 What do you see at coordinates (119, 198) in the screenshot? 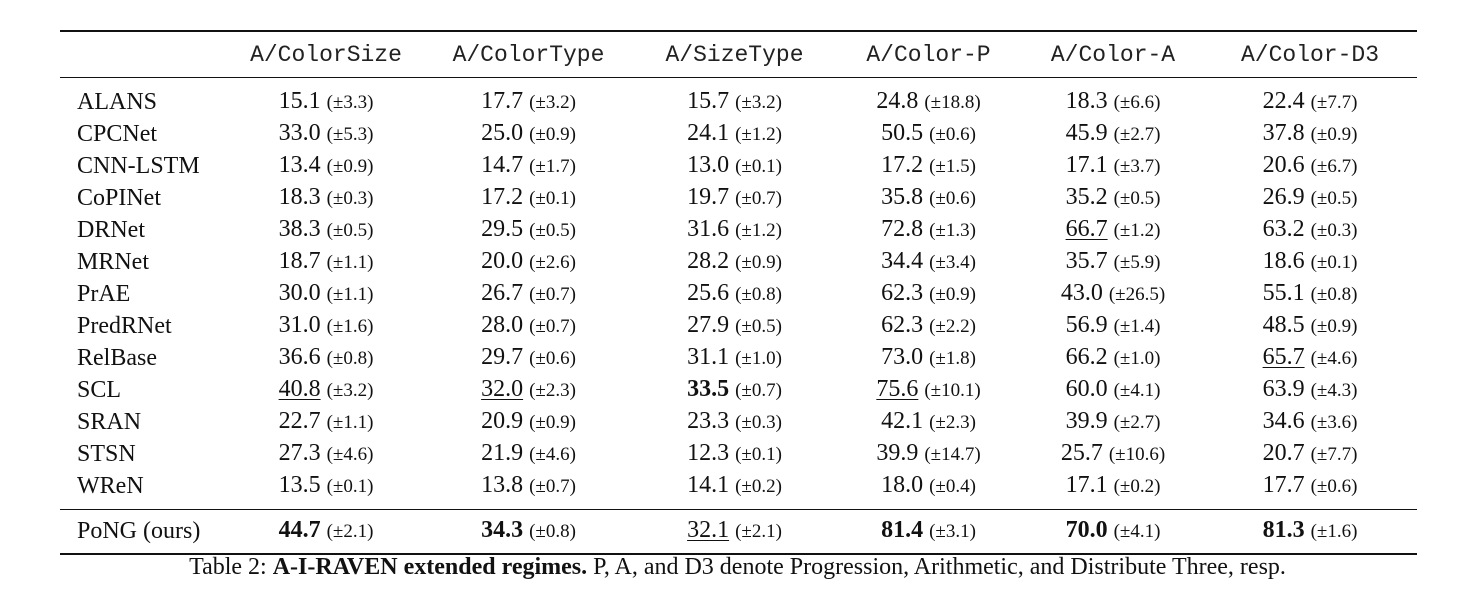
I see `method-name: CoPINet` at bounding box center [119, 198].